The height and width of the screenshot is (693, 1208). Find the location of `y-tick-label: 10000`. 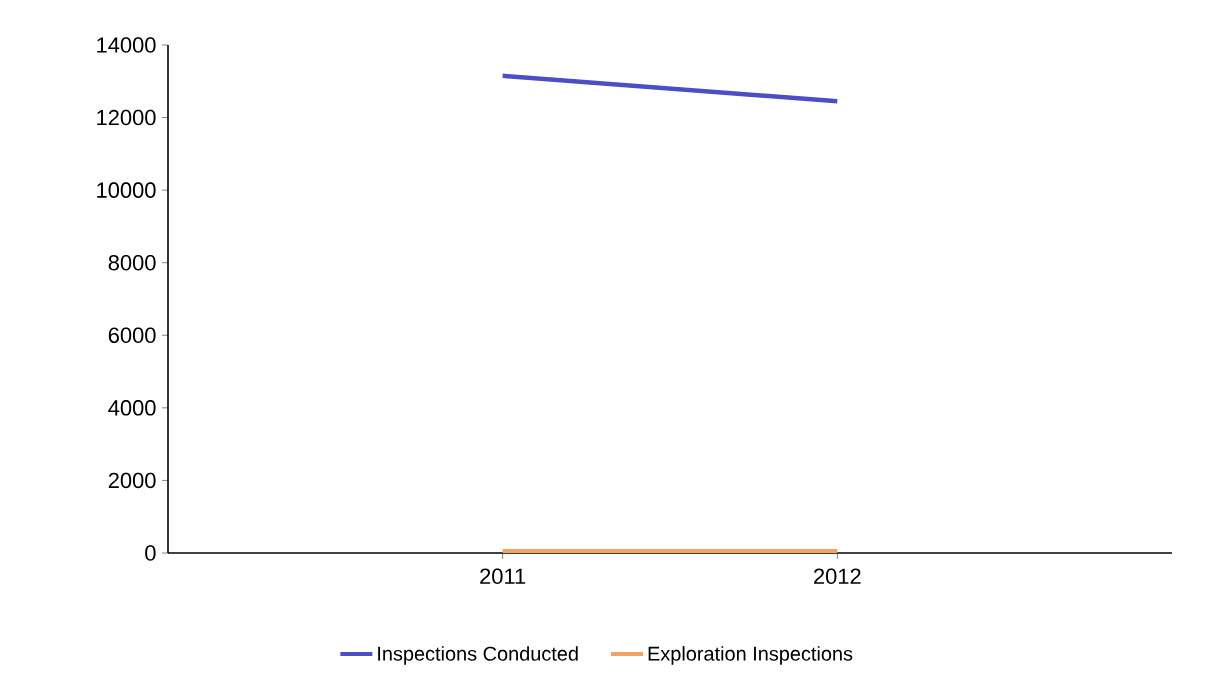

y-tick-label: 10000 is located at coordinates (126, 190).